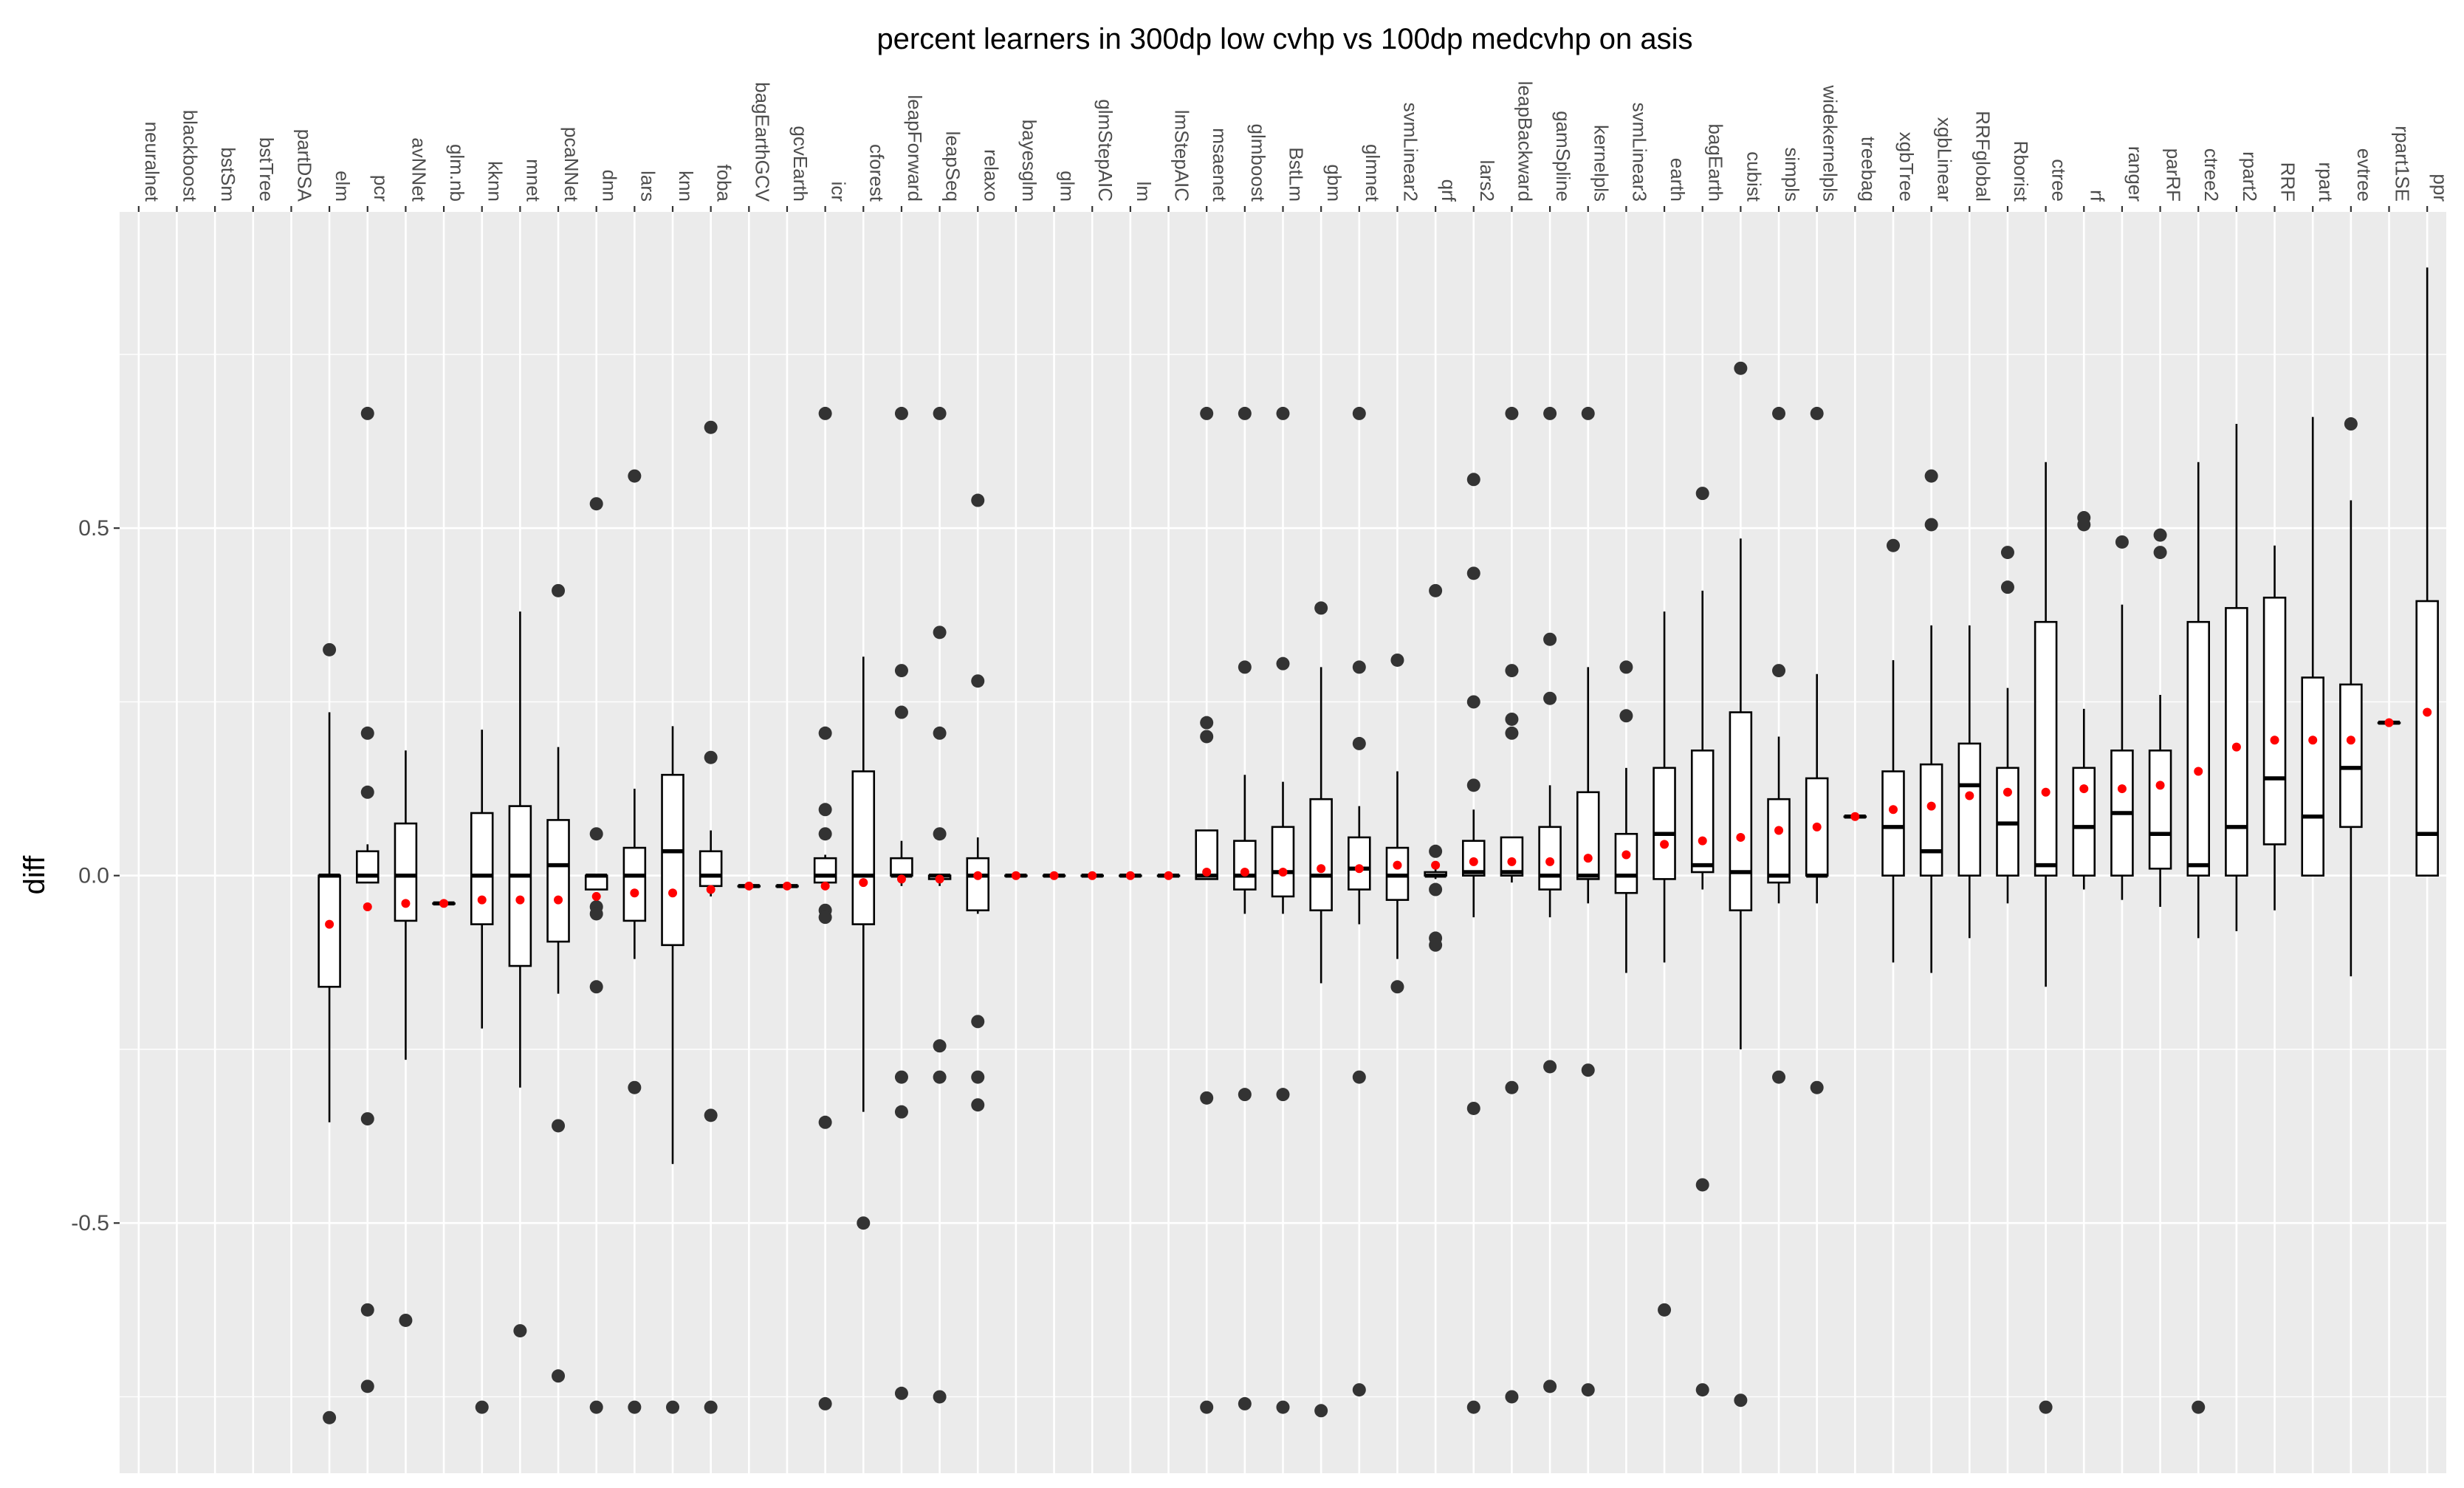  I want to click on box-gamSpline, so click(1550, 900).